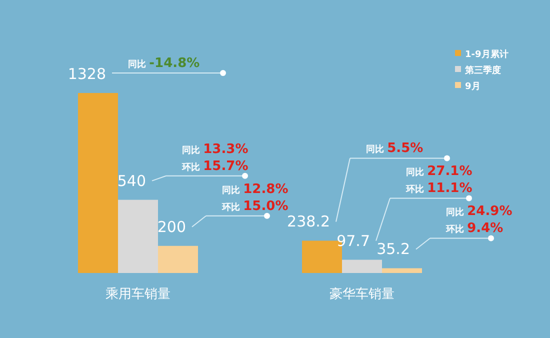 The width and height of the screenshot is (550, 338). I want to click on data-label: 540, so click(131, 181).